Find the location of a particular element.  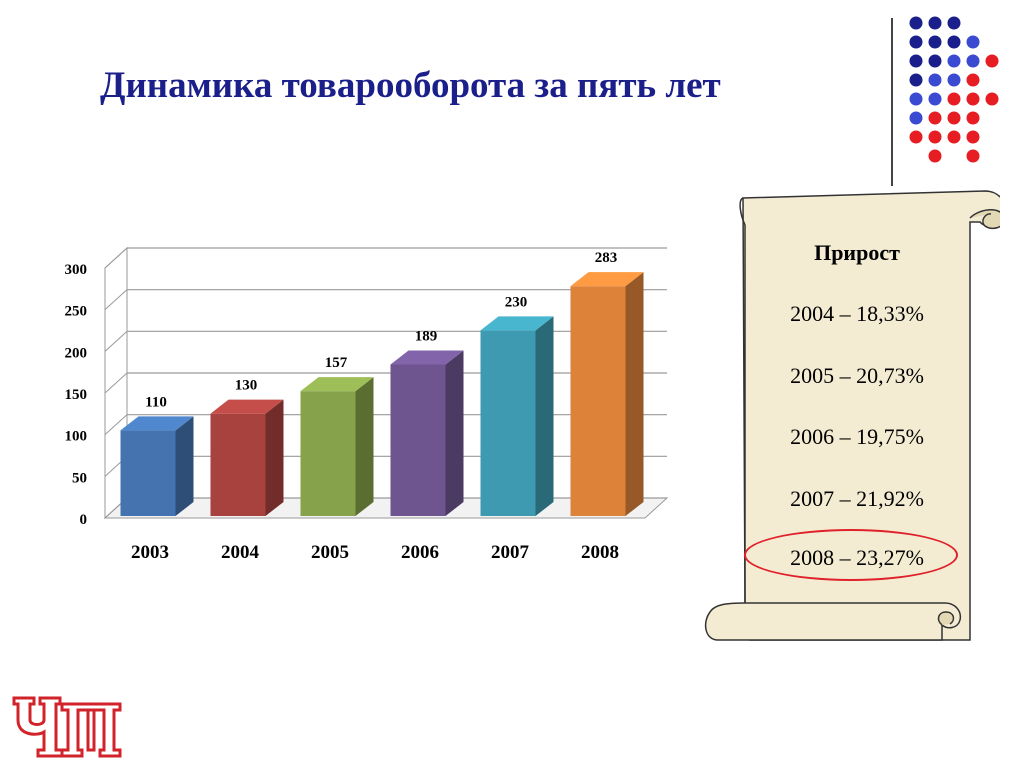

x-tick-label: 2008 is located at coordinates (600, 552).